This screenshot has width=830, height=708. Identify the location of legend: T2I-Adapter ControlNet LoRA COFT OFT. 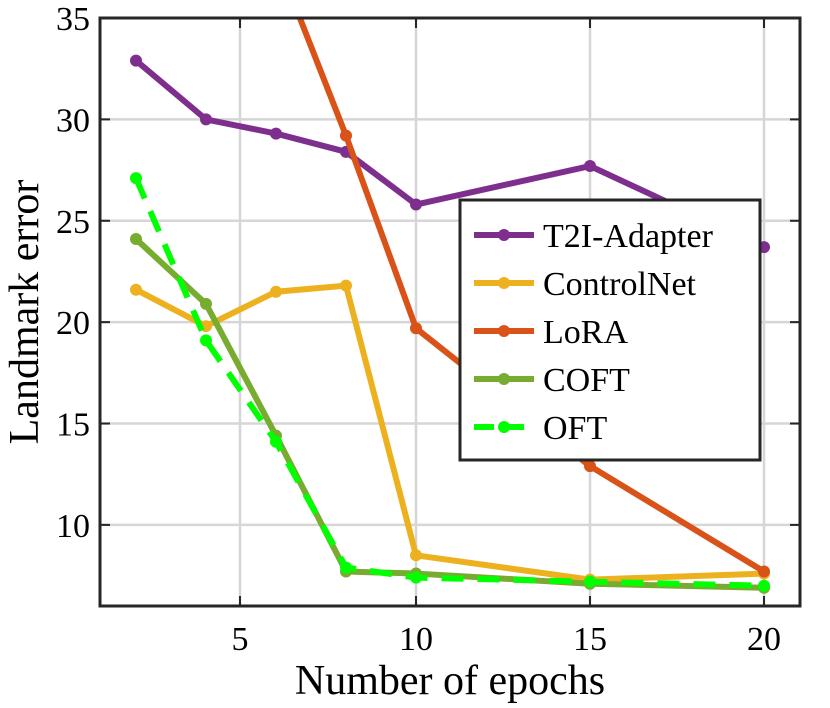
(610, 330).